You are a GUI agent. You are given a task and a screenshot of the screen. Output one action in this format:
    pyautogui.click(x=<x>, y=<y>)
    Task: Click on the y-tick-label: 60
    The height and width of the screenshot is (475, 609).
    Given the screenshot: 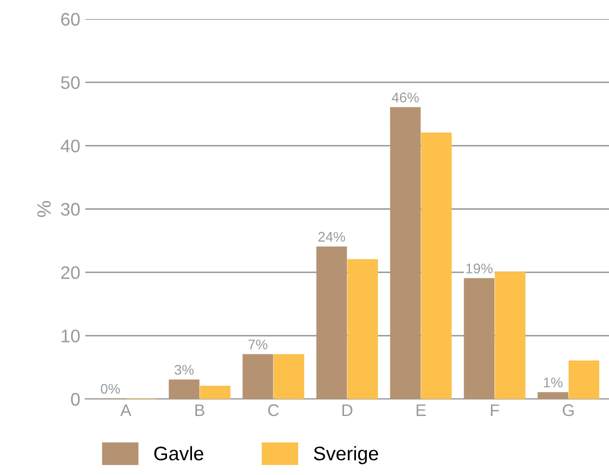 What is the action you would take?
    pyautogui.click(x=70, y=19)
    